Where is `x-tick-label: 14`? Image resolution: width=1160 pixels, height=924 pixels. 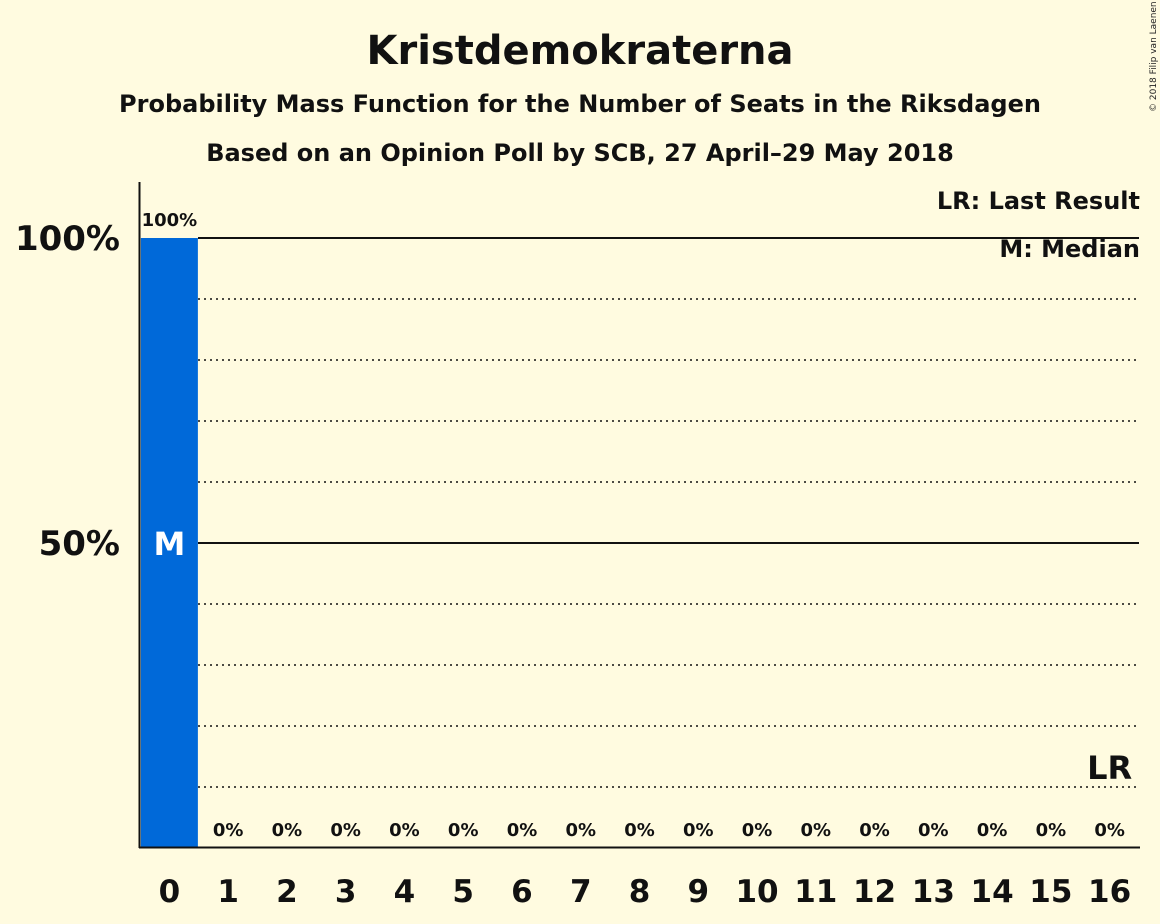
x-tick-label: 14 is located at coordinates (992, 892).